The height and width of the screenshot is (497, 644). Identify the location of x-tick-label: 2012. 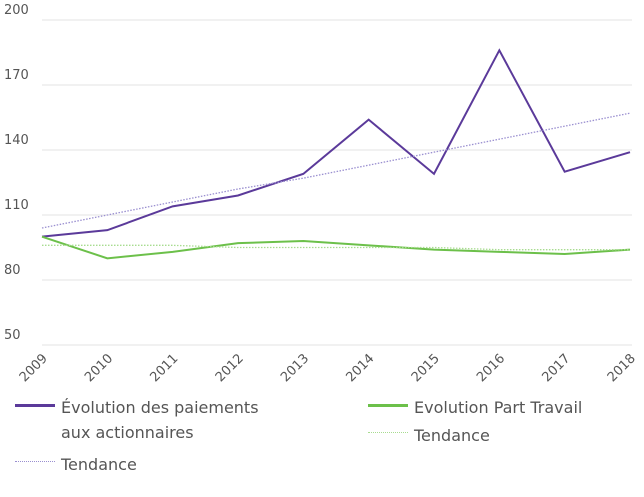
(230, 368).